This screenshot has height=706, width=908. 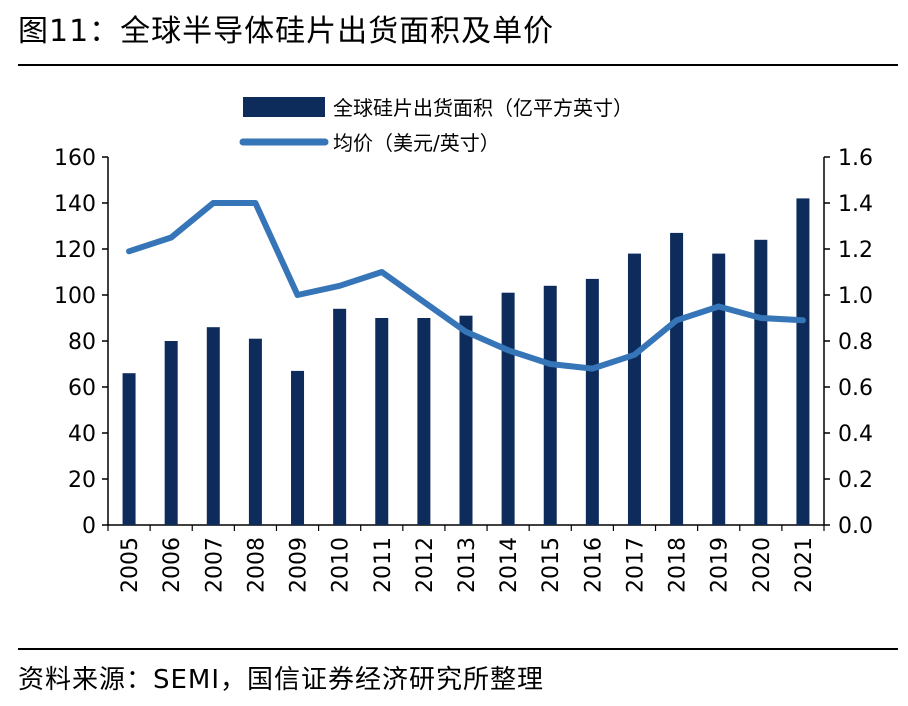 What do you see at coordinates (509, 565) in the screenshot?
I see `x-tick-label-2014: 2014` at bounding box center [509, 565].